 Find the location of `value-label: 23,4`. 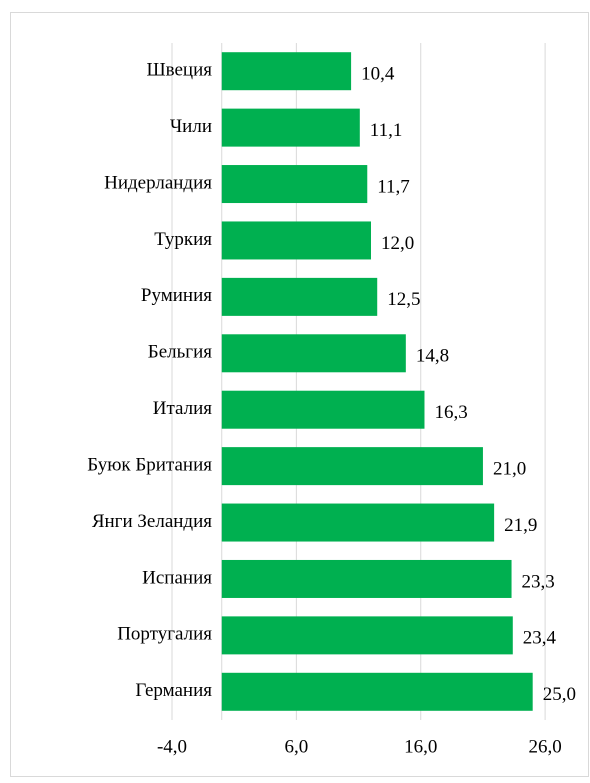

value-label: 23,4 is located at coordinates (540, 638).